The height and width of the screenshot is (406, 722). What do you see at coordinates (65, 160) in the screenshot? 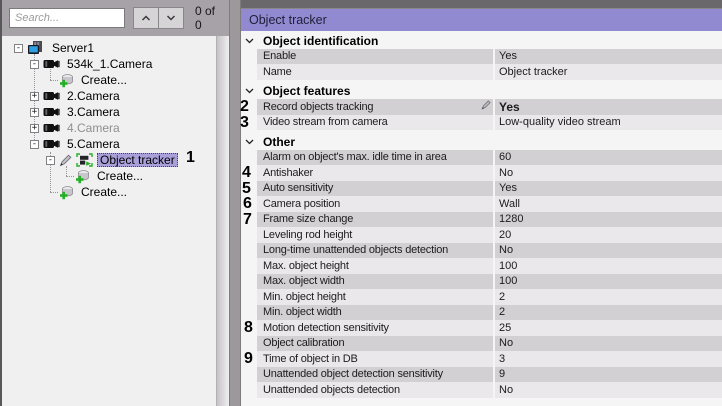
I see `pencil-icon` at bounding box center [65, 160].